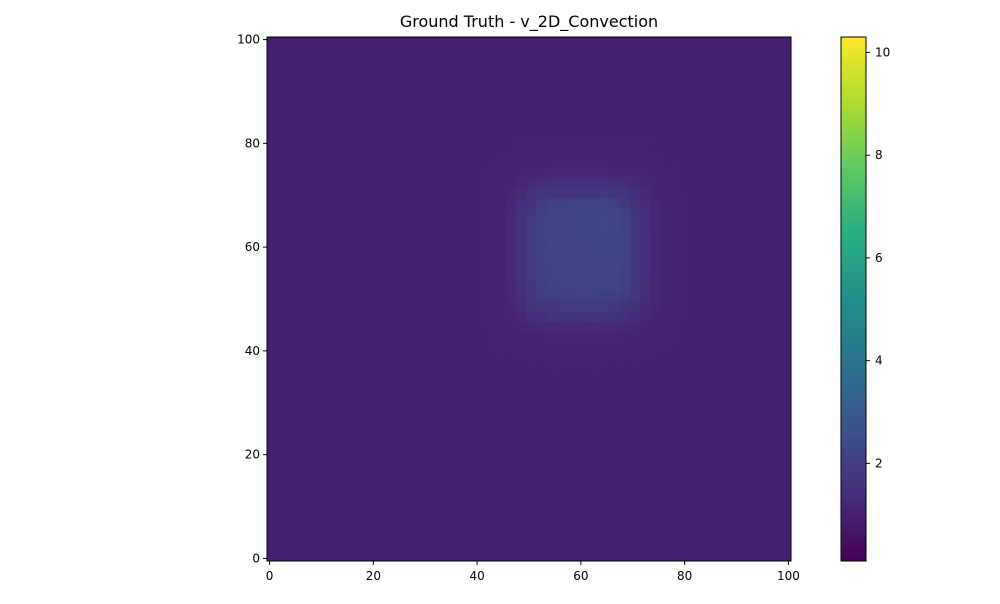  Describe the element at coordinates (270, 576) in the screenshot. I see `x-tick-label: 0` at that location.